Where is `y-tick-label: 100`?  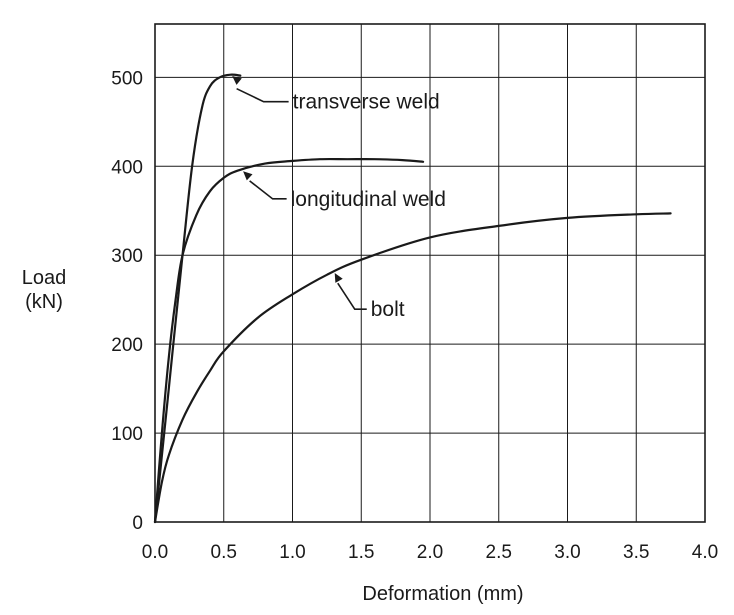
y-tick-label: 100 is located at coordinates (127, 434).